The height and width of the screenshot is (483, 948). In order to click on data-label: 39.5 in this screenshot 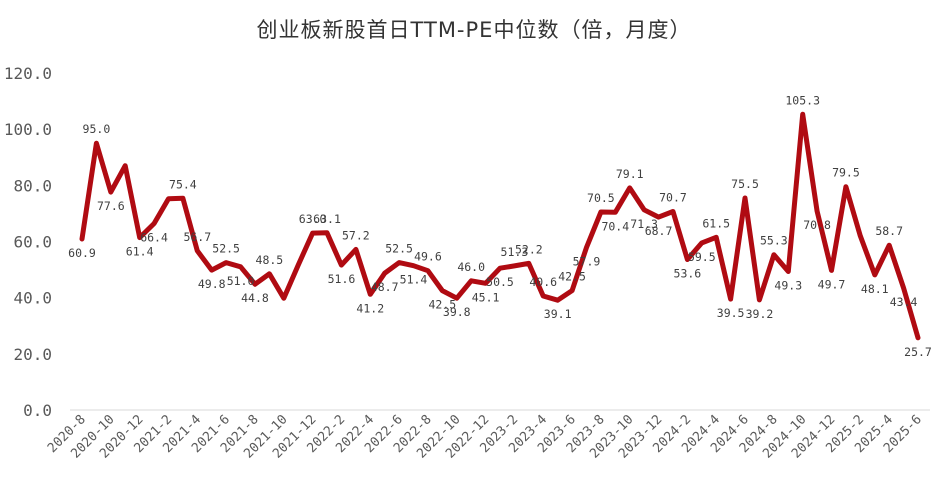, I will do `click(731, 313)`.